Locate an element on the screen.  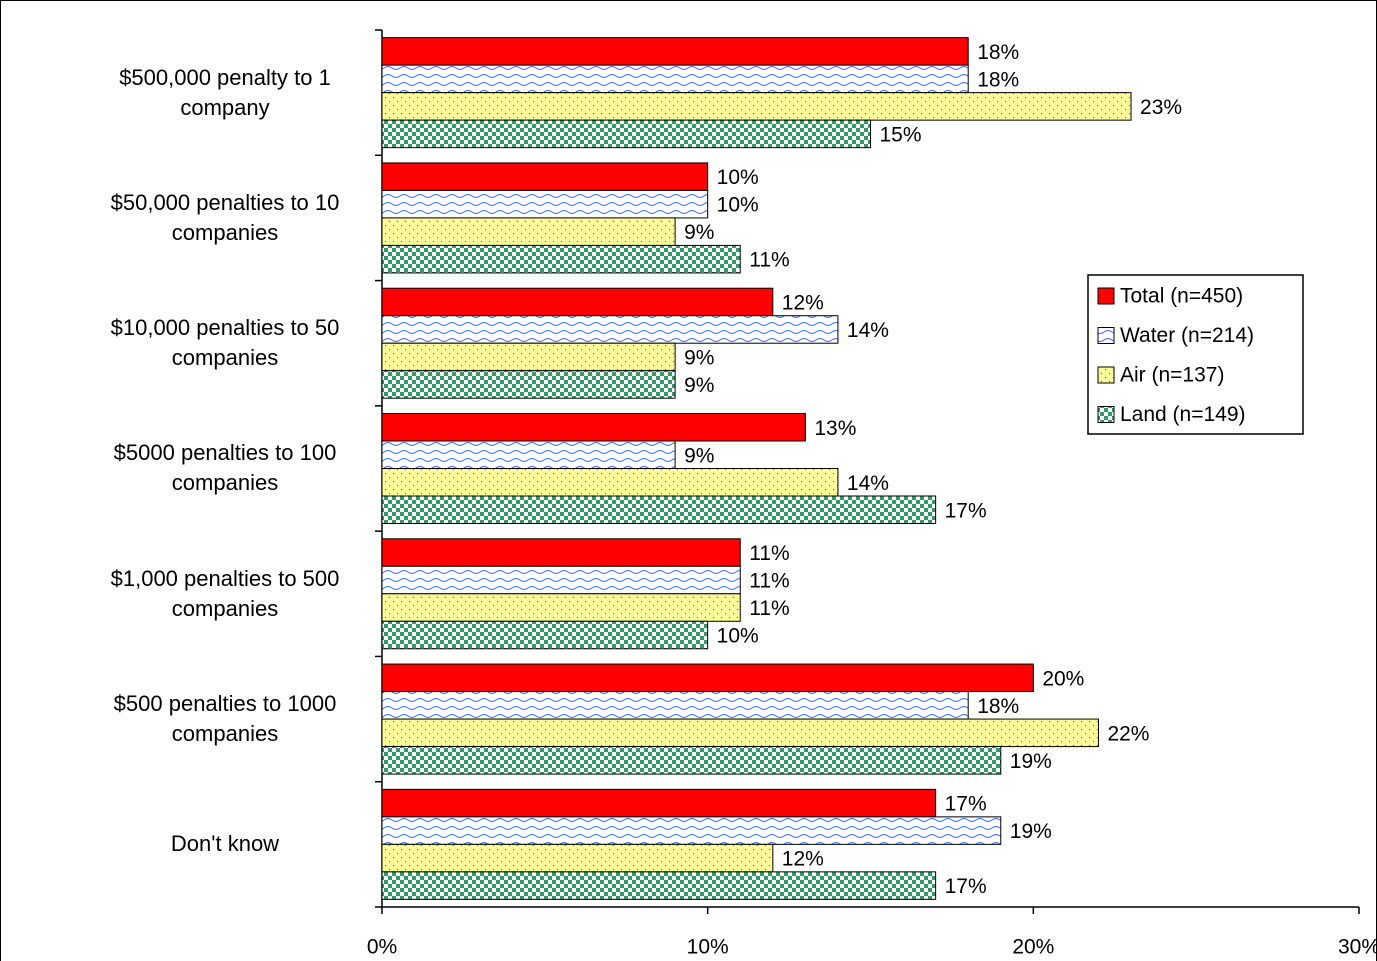
category-label: $1,000 penalties to 500 companies is located at coordinates (225, 593).